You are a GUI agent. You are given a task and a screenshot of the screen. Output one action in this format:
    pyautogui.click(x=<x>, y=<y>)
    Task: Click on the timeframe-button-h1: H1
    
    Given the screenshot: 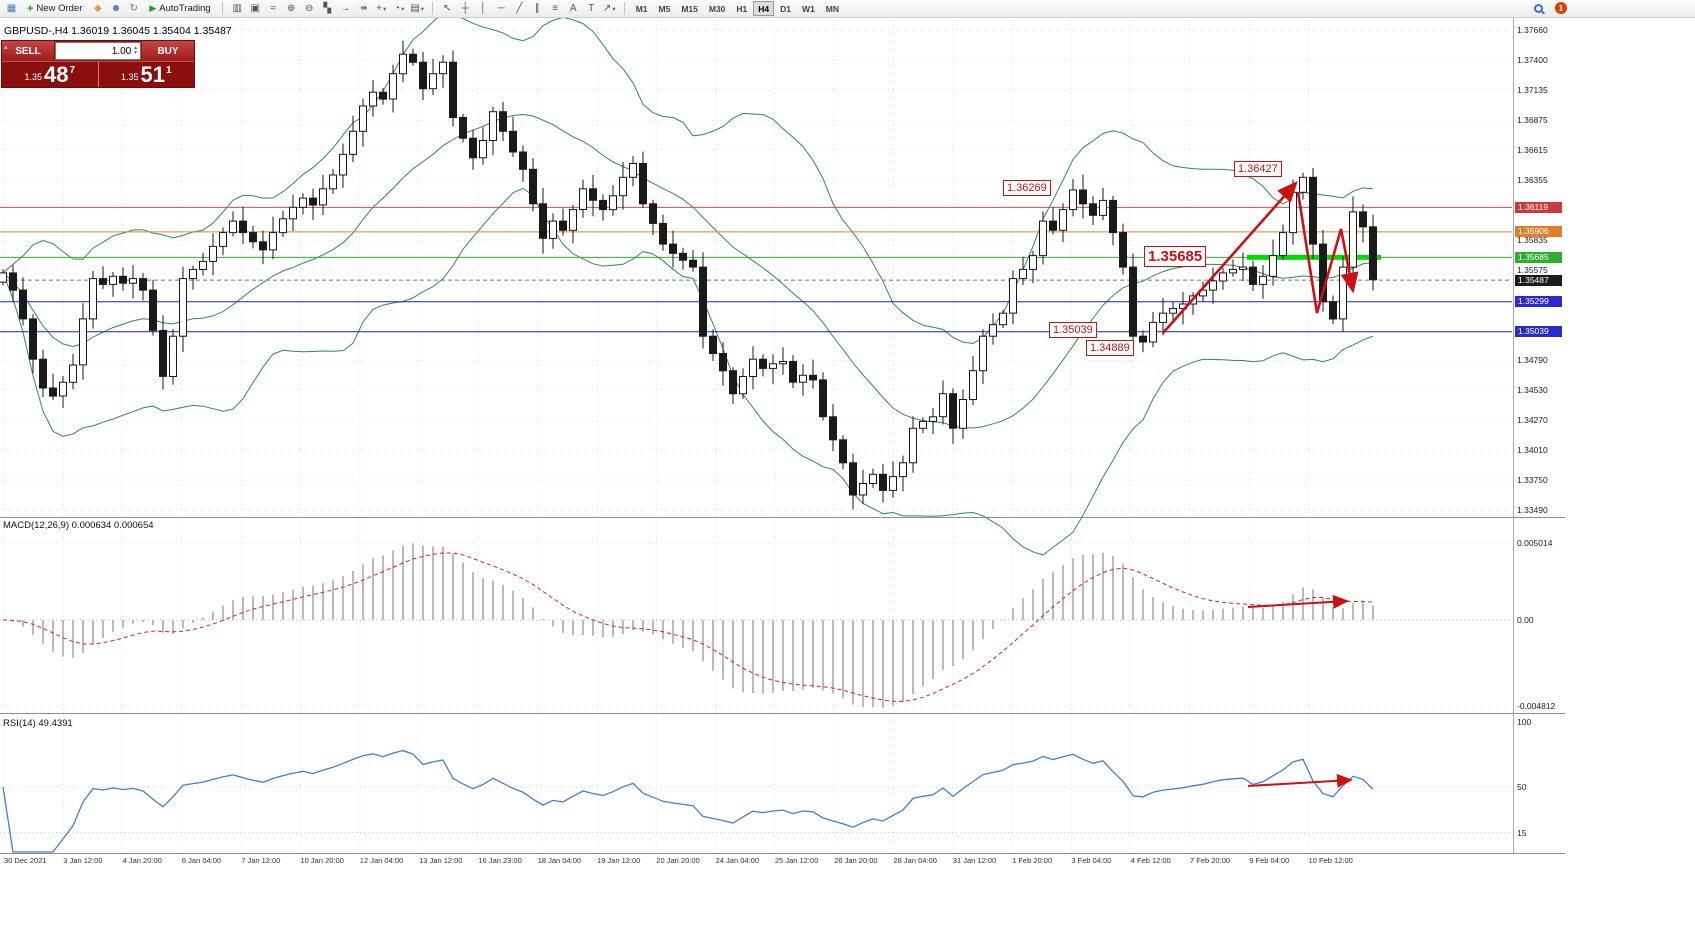 What is the action you would take?
    pyautogui.click(x=742, y=8)
    